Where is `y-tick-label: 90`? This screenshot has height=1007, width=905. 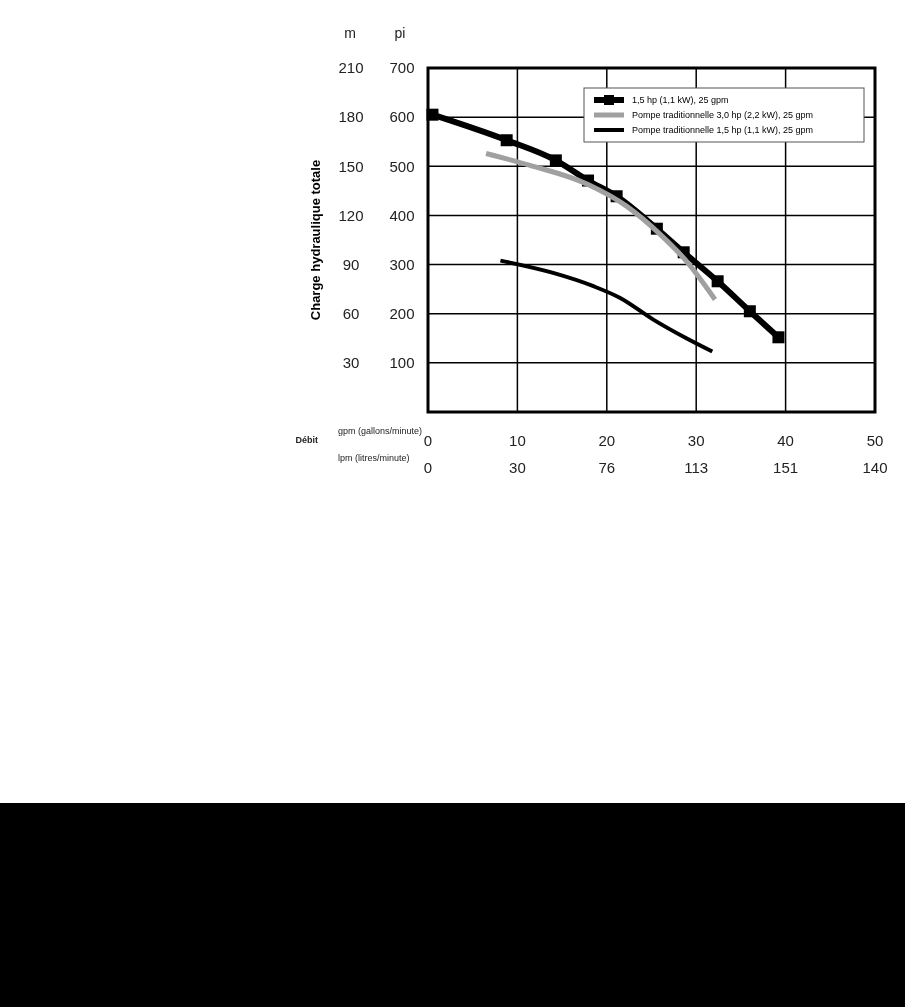 y-tick-label: 90 is located at coordinates (351, 264).